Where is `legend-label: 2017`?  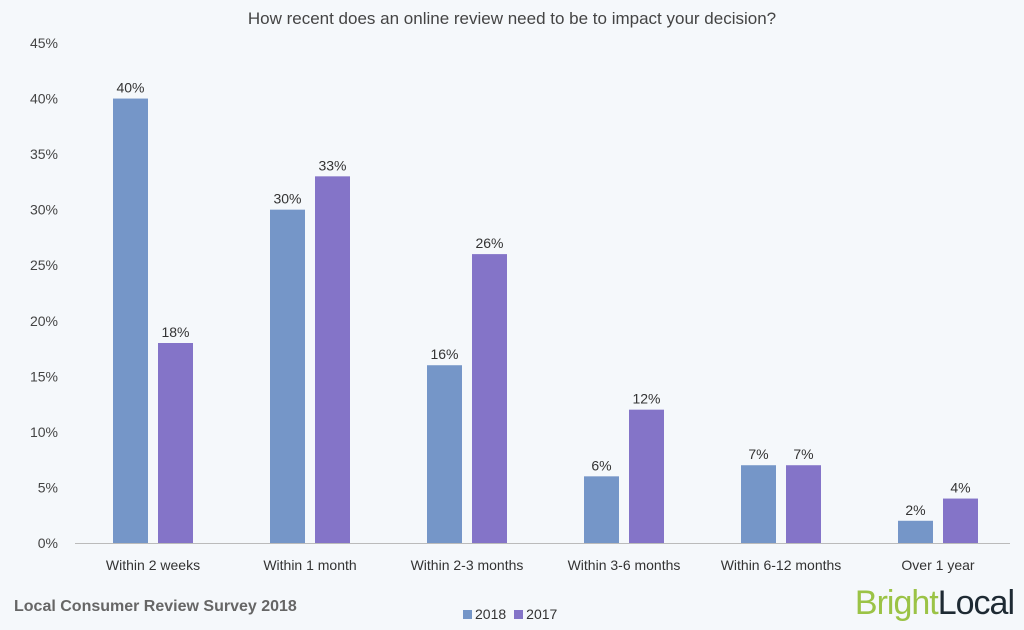
legend-label: 2017 is located at coordinates (542, 614).